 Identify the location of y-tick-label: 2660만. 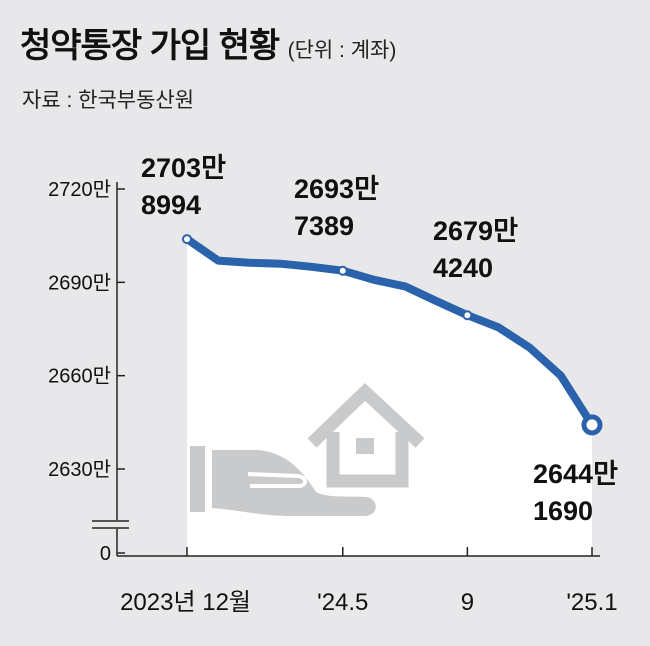
(79, 376).